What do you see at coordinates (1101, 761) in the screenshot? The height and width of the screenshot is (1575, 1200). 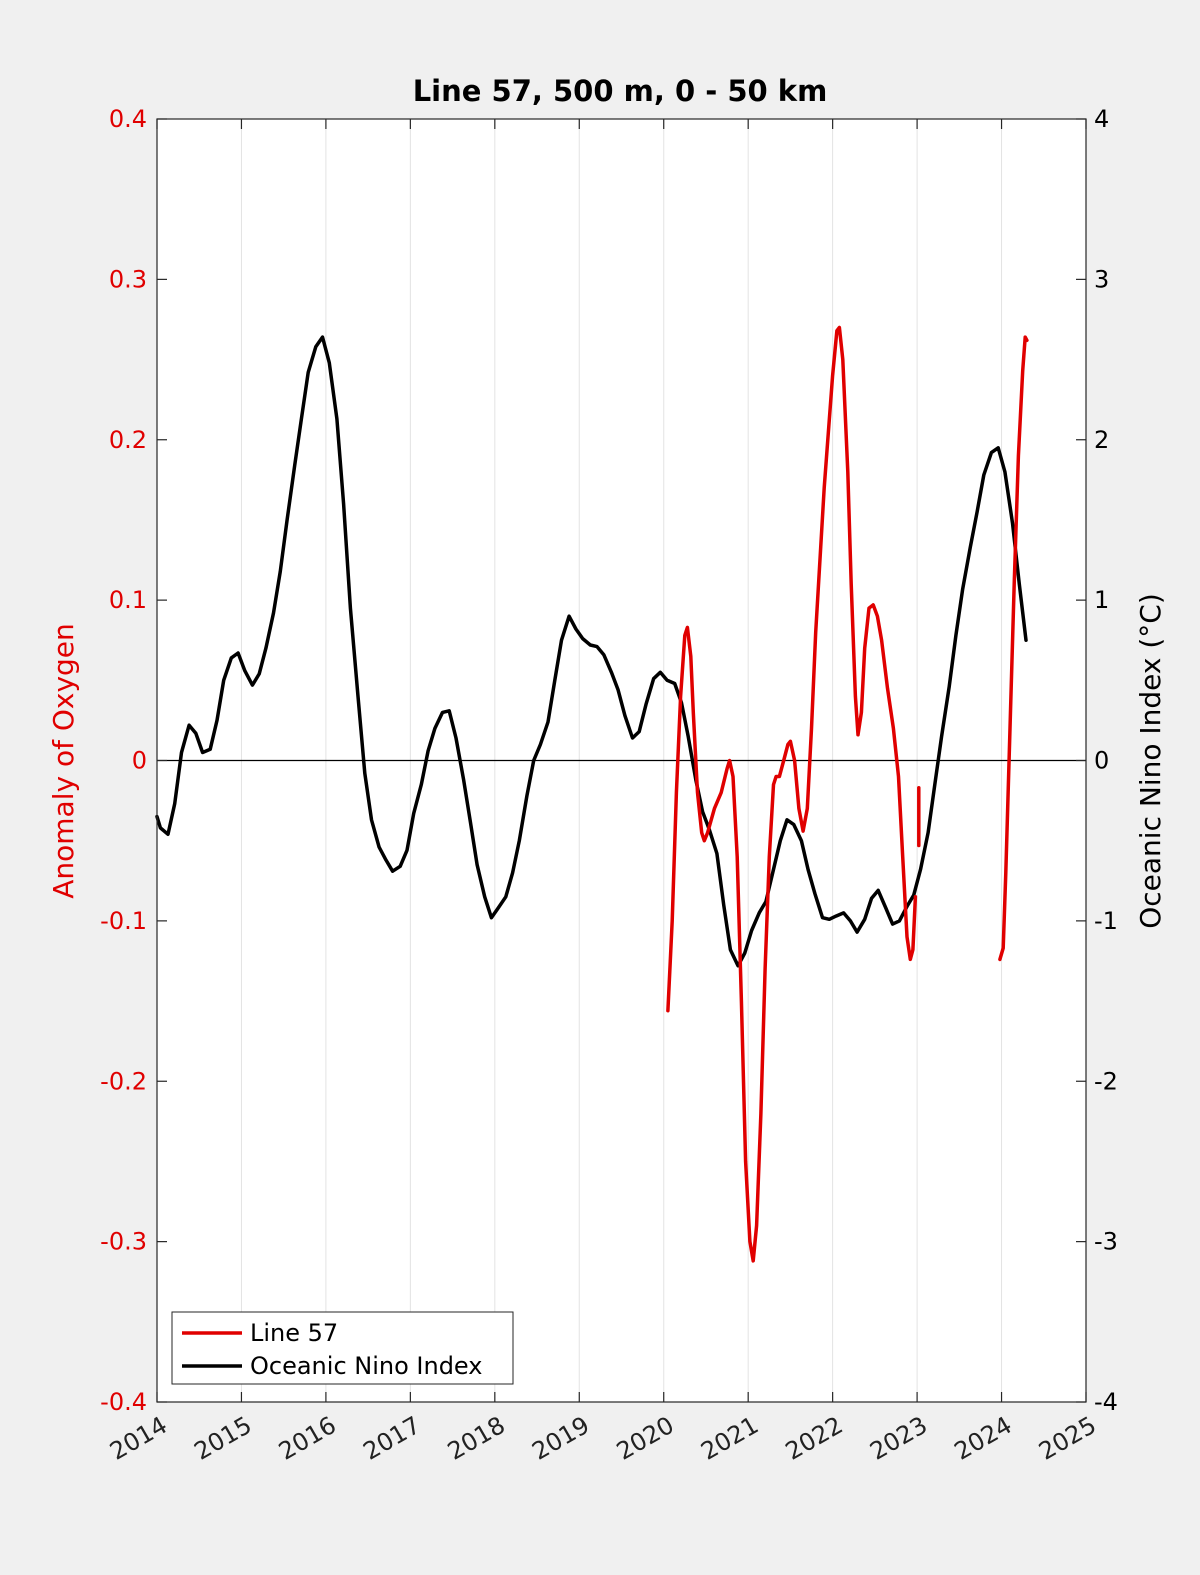 I see `y-right-tick-label: 0` at bounding box center [1101, 761].